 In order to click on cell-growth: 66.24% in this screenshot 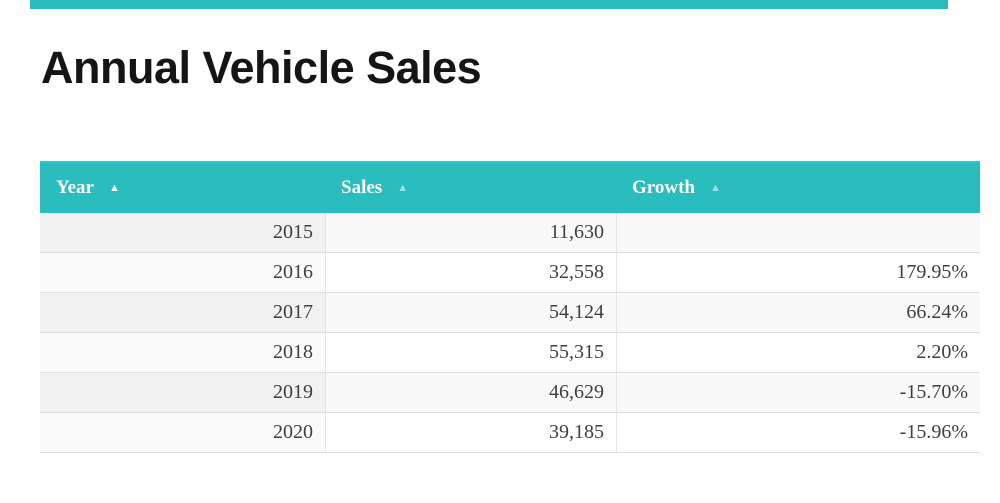, I will do `click(798, 312)`.